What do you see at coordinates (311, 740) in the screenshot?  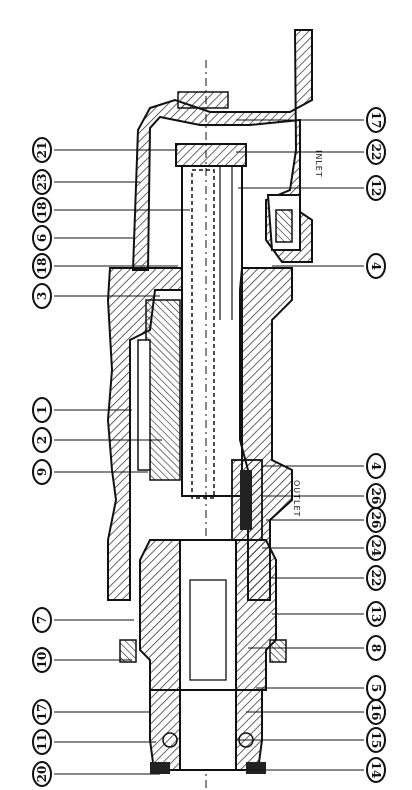 I see `callout-balloon-right-15: 15` at bounding box center [311, 740].